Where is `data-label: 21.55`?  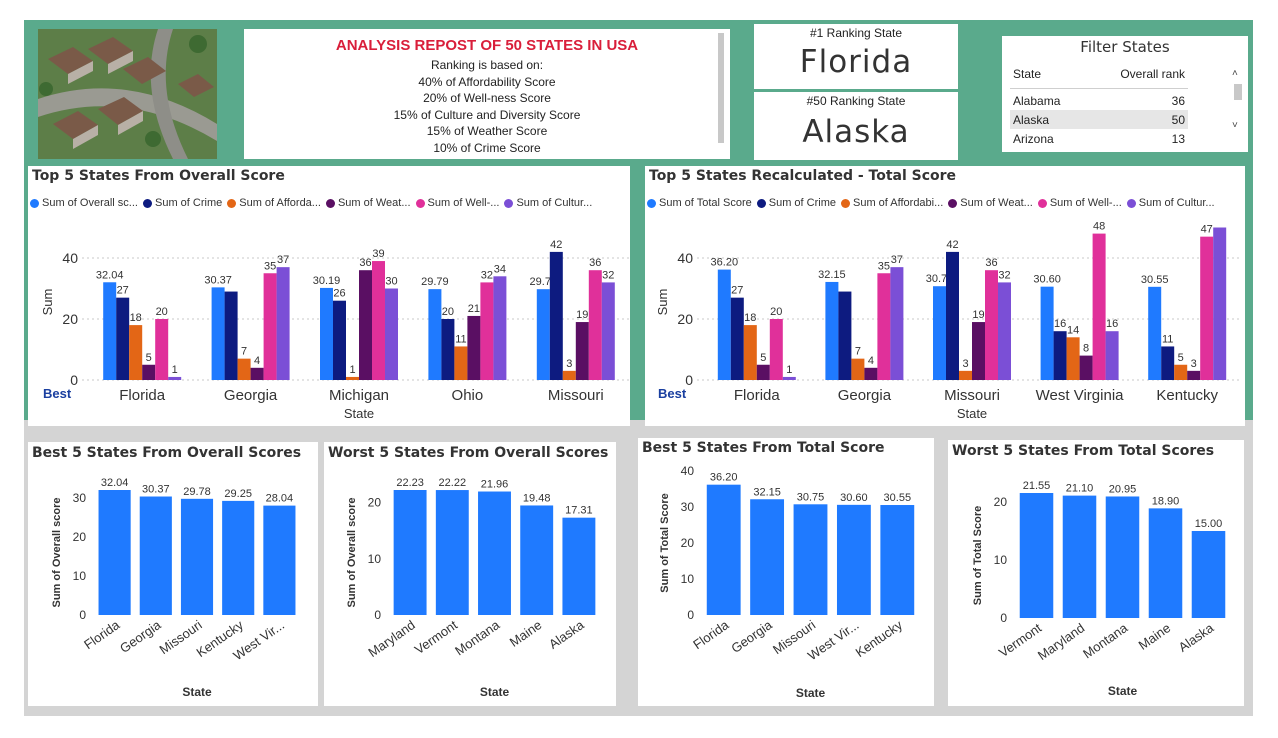
data-label: 21.55 is located at coordinates (1037, 486).